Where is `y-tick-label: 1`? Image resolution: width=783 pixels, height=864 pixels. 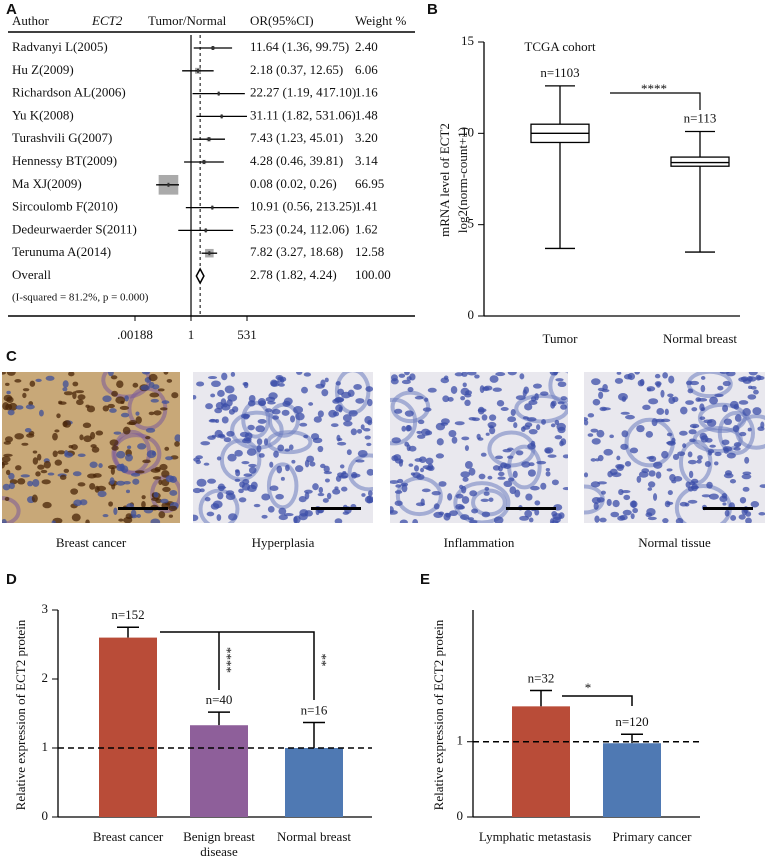 y-tick-label: 1 is located at coordinates (460, 740).